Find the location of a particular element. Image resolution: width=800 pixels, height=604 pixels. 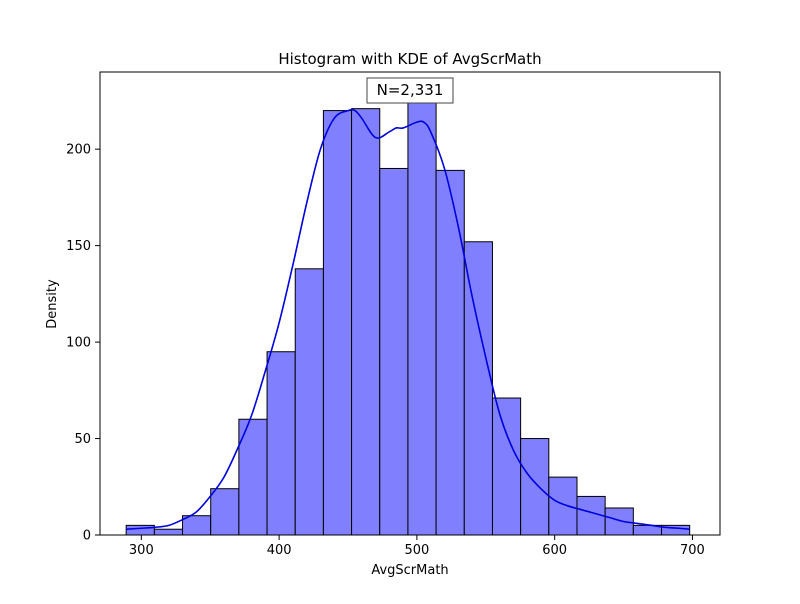

annotation-text: N=2,331 is located at coordinates (410, 90).